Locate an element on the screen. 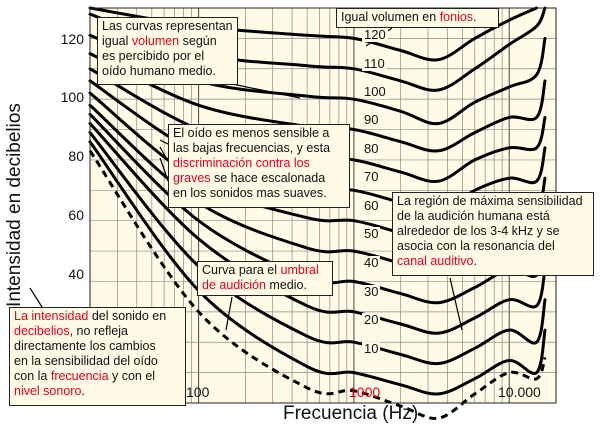 Image resolution: width=600 pixels, height=432 pixels. annotation-text: con la is located at coordinates (32, 376).